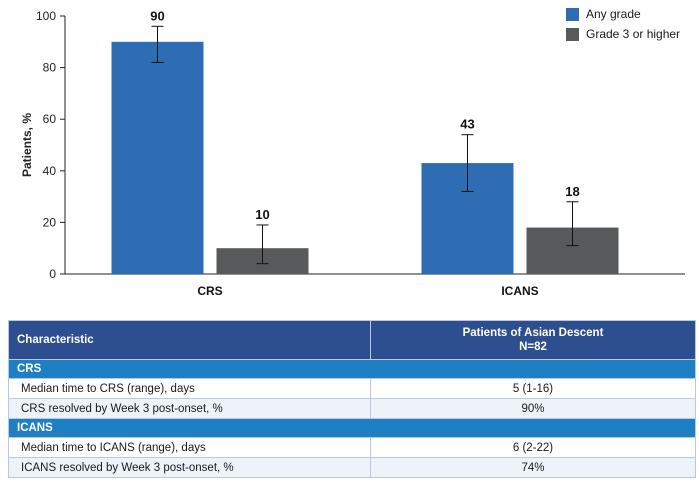 The width and height of the screenshot is (699, 504). What do you see at coordinates (189, 467) in the screenshot?
I see `row-label: ICANS resolved by Week 3 post-onset, %` at bounding box center [189, 467].